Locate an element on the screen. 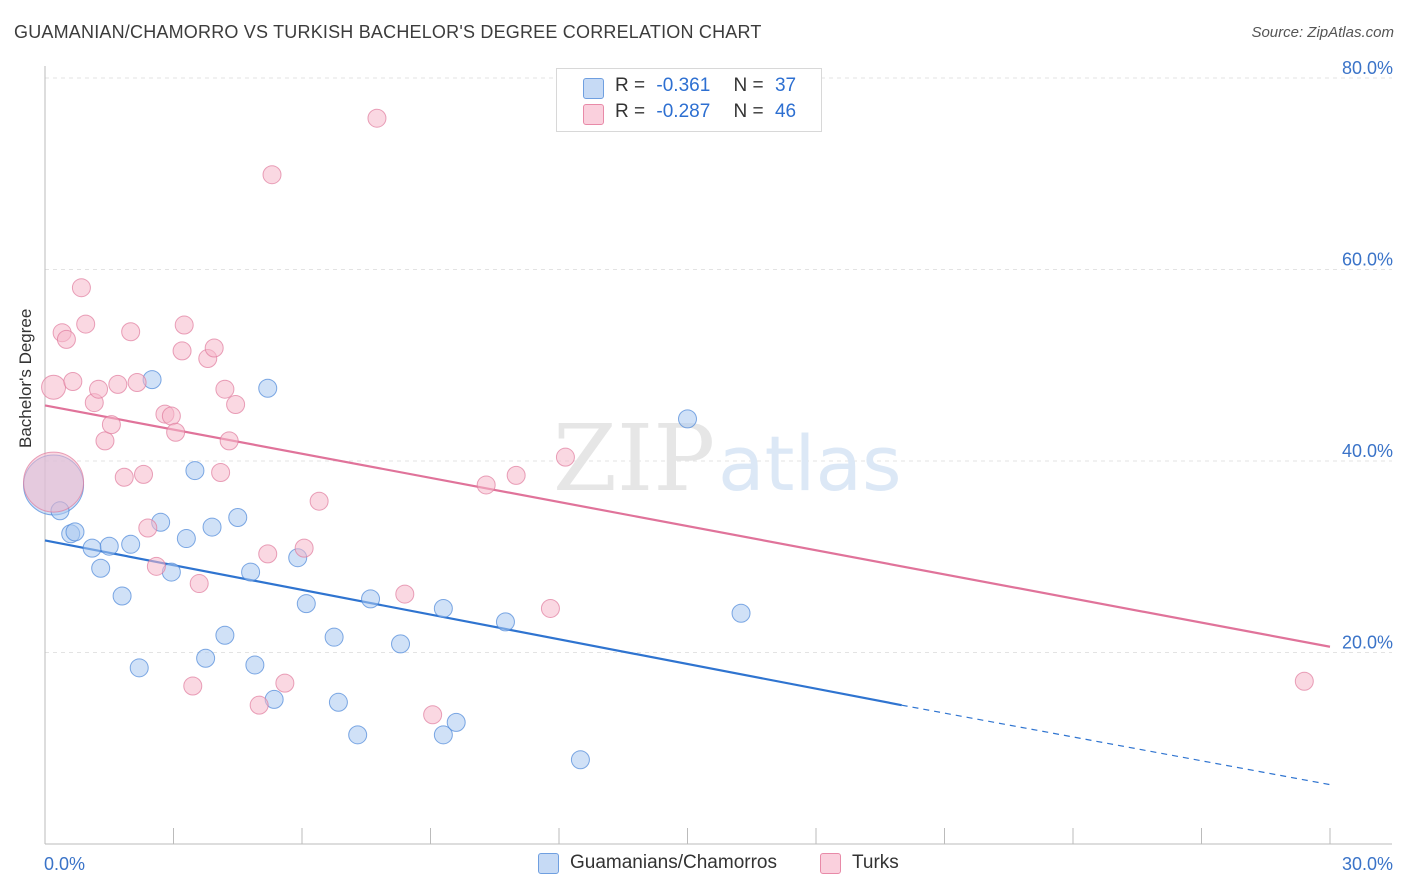  watermark: ZIP atlas is located at coordinates (727, 458).